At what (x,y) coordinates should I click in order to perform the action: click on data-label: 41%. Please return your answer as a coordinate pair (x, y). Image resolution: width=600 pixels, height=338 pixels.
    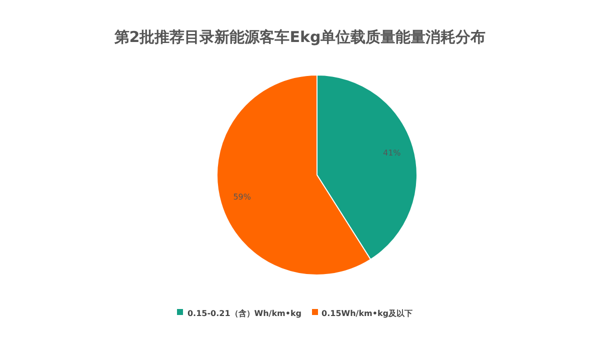
    Looking at the image, I should click on (392, 153).